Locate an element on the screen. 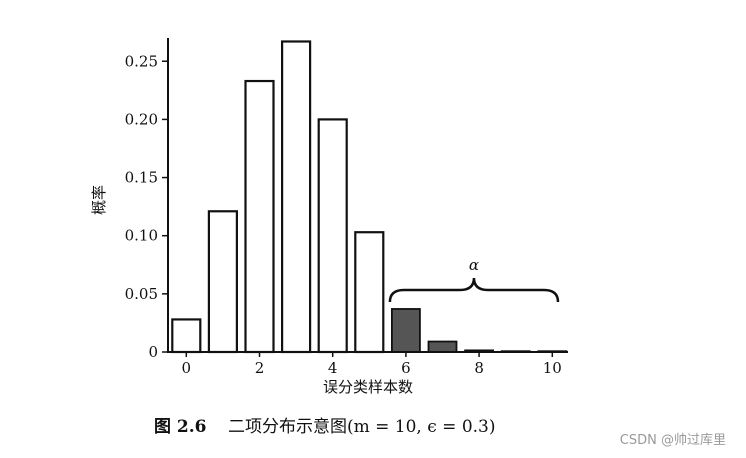 This screenshot has height=458, width=746. alpha-annotation: α is located at coordinates (474, 265).